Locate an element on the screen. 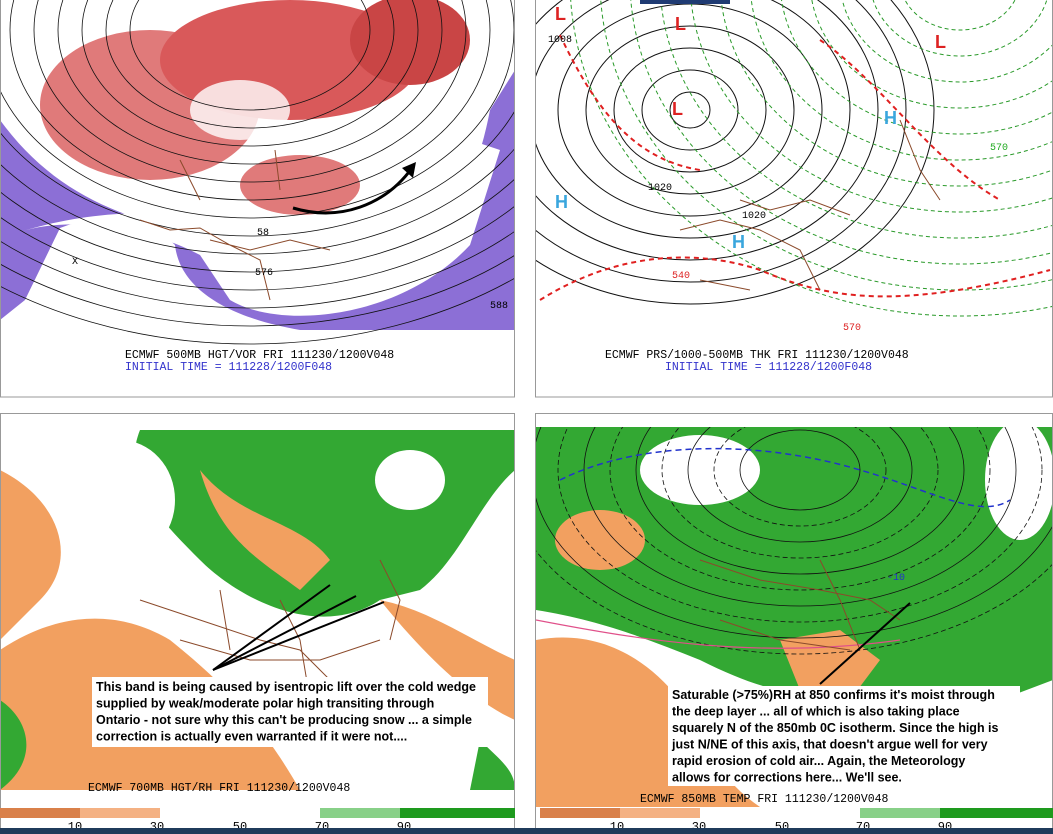 The width and height of the screenshot is (1053, 834). map-caption: ECMWF 850MB TEMP FRI 111230/1200V048 is located at coordinates (764, 799).